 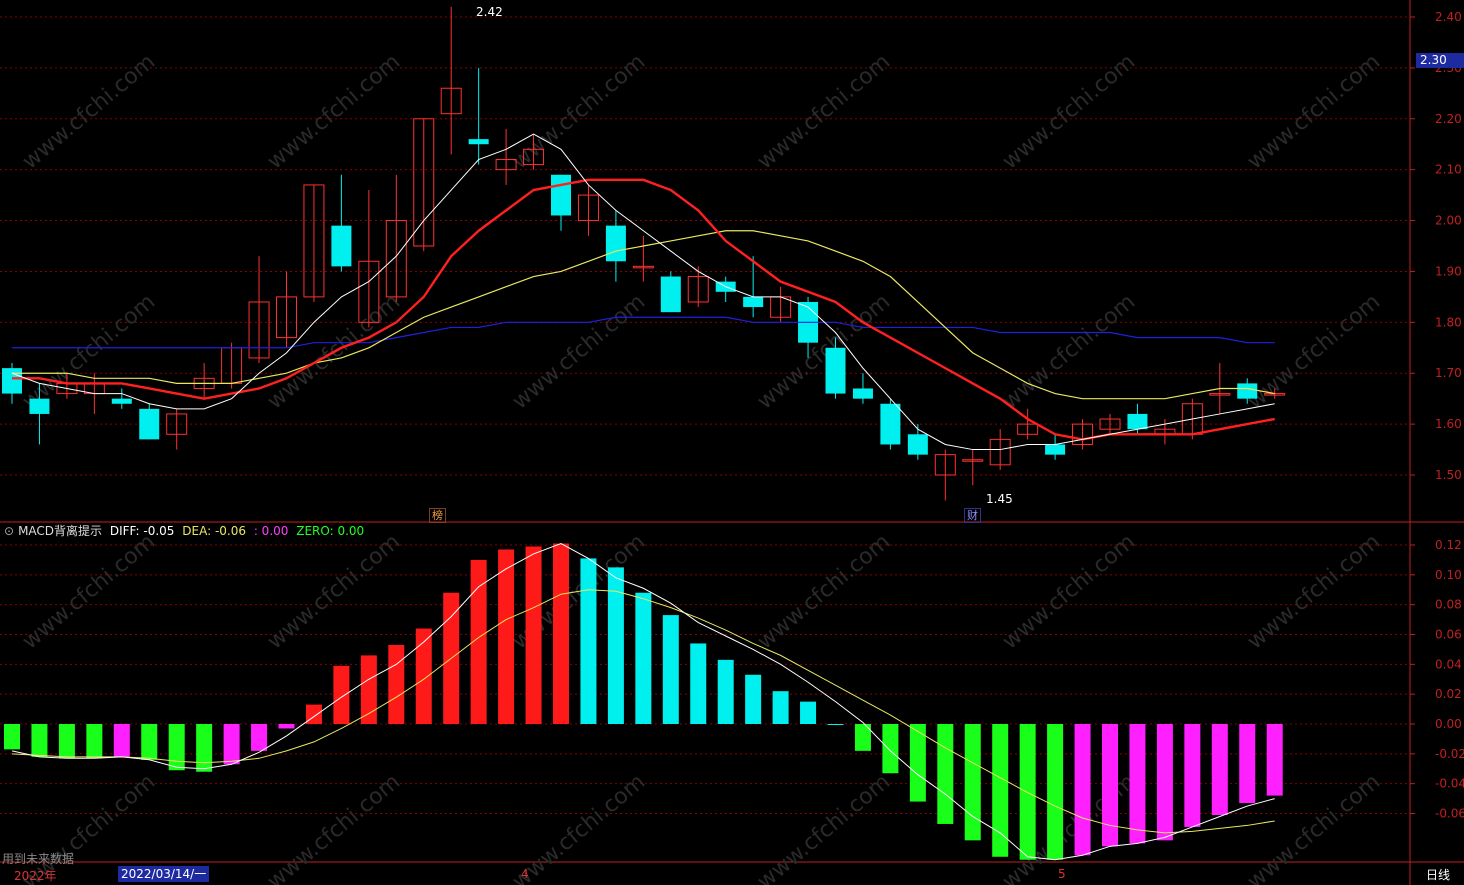 What do you see at coordinates (35, 876) in the screenshot?
I see `year-label: 2022年` at bounding box center [35, 876].